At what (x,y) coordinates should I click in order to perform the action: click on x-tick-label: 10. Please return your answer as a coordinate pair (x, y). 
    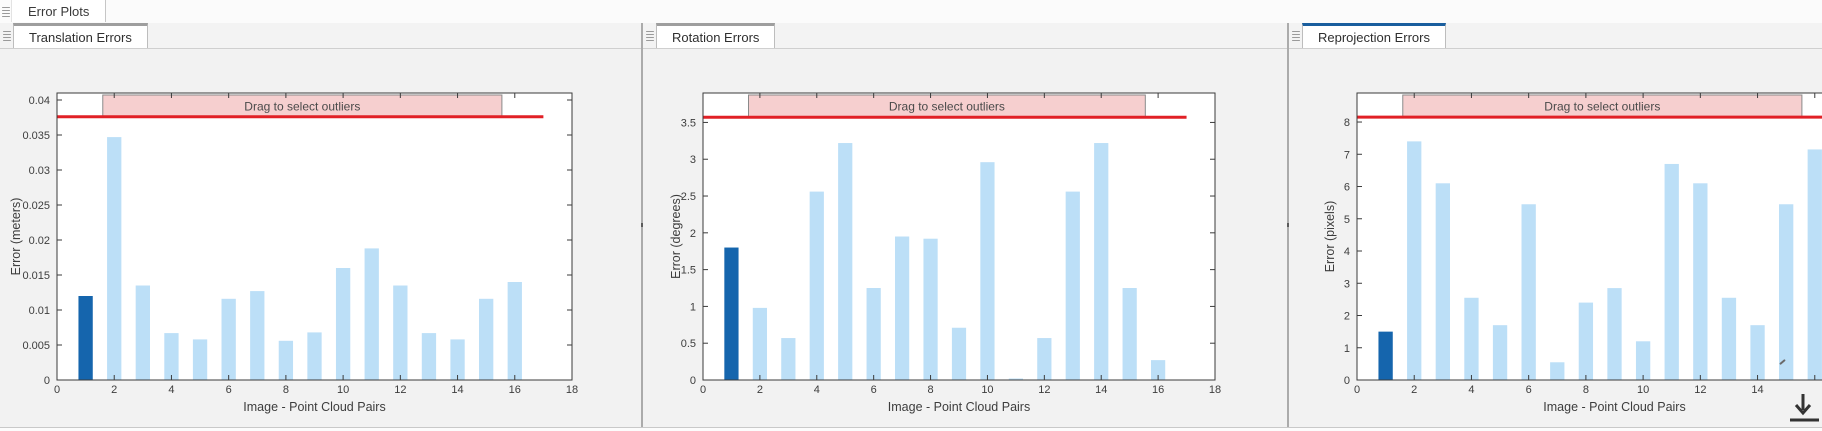
    Looking at the image, I should click on (343, 390).